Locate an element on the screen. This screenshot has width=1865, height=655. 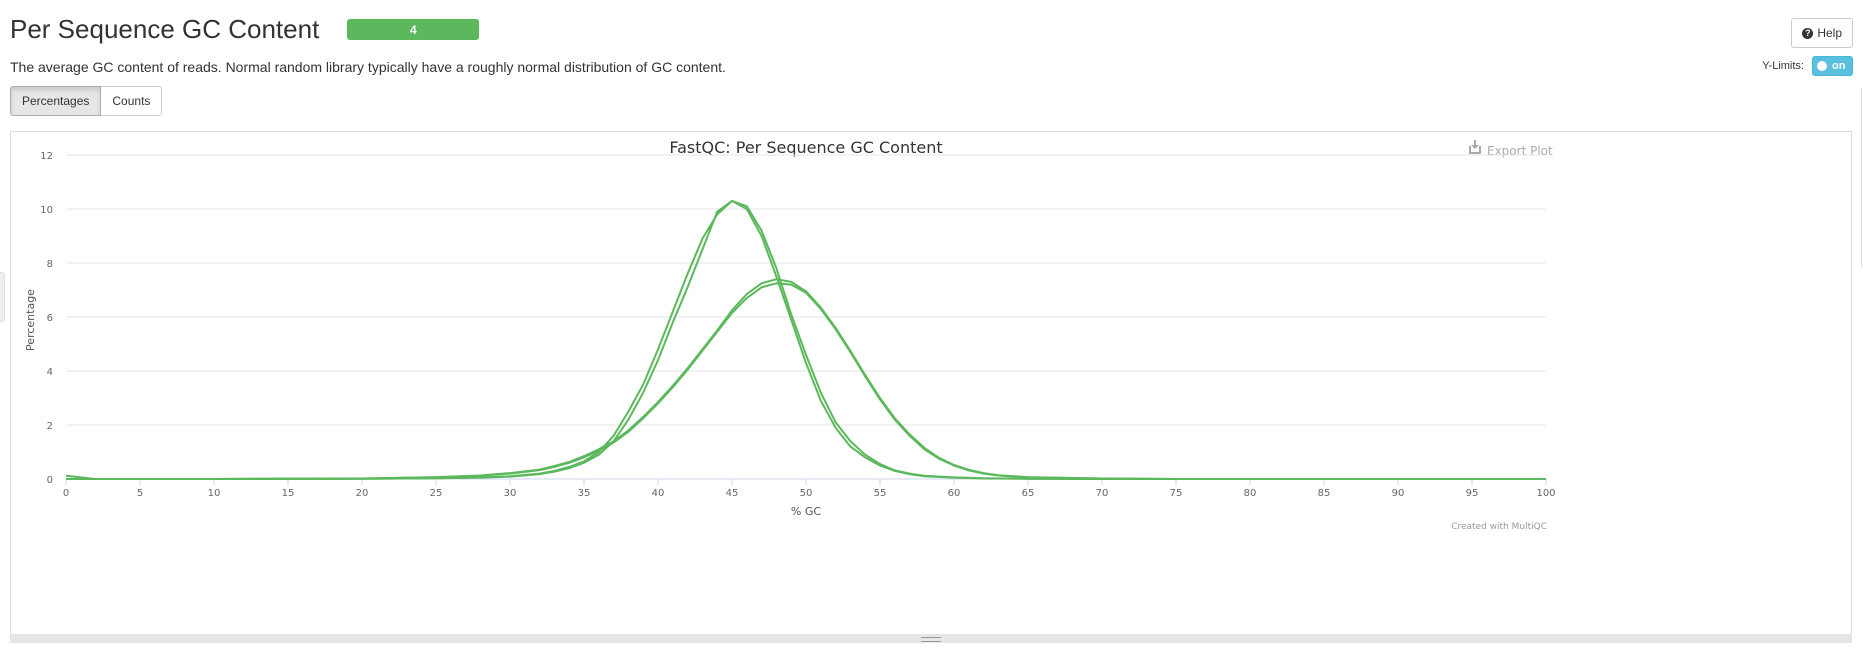
side-panel-handle is located at coordinates (2, 297).